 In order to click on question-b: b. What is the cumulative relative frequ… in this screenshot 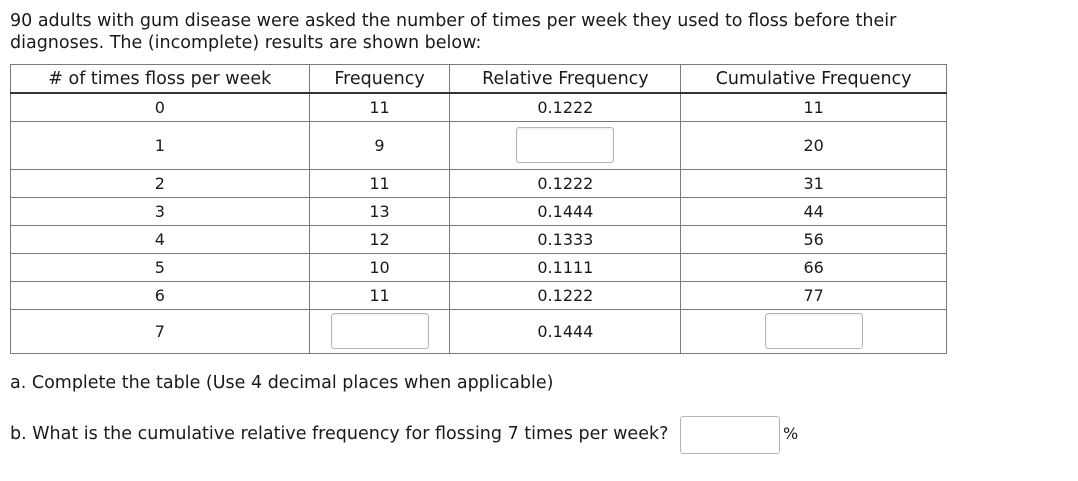, I will do `click(339, 434)`.